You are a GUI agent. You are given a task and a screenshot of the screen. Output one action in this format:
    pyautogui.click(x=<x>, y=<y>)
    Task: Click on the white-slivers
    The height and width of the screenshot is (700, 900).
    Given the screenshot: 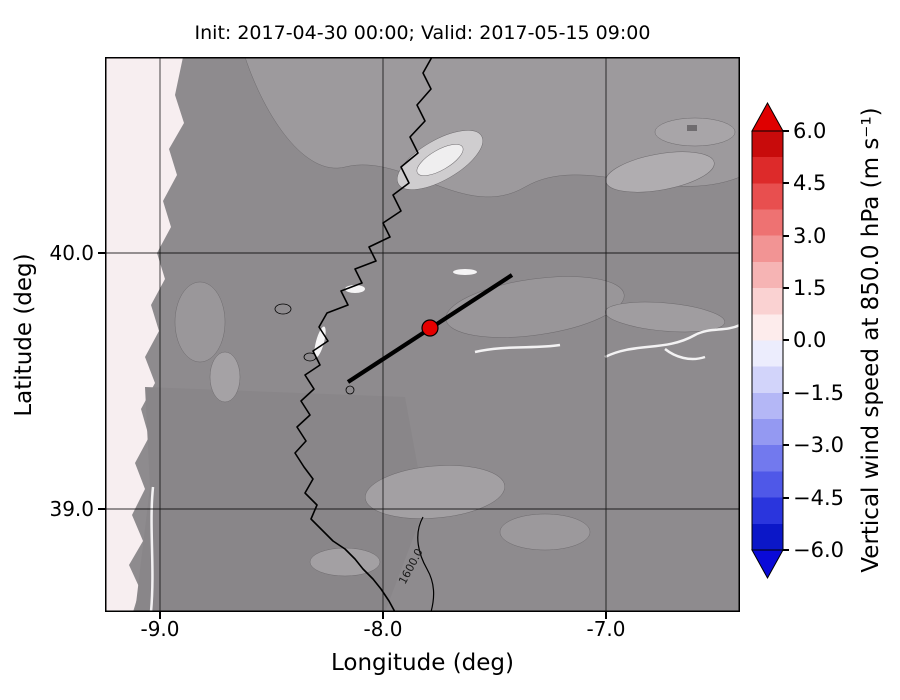 What is the action you would take?
    pyautogui.click(x=395, y=313)
    